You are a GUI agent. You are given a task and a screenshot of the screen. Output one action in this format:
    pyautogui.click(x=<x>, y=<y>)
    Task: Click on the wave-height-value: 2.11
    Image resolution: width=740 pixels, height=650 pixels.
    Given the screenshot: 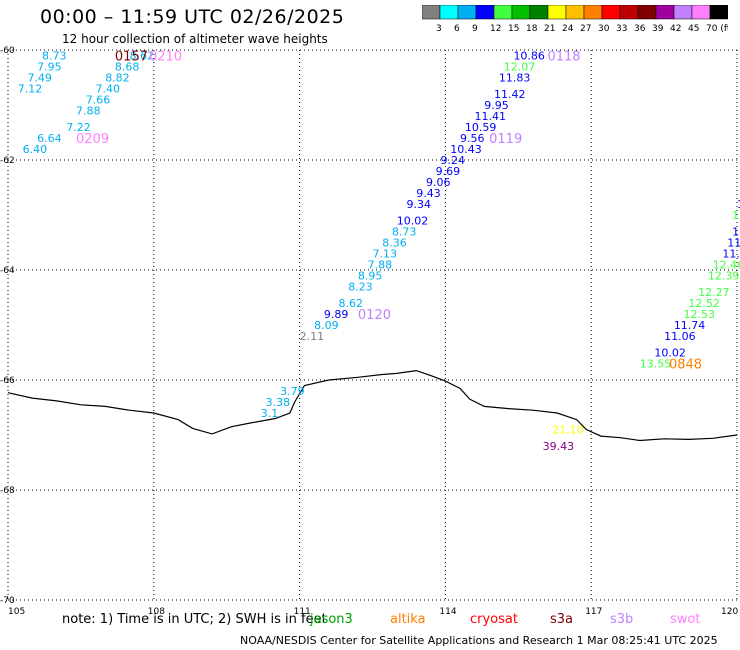 What is the action you would take?
    pyautogui.click(x=312, y=336)
    